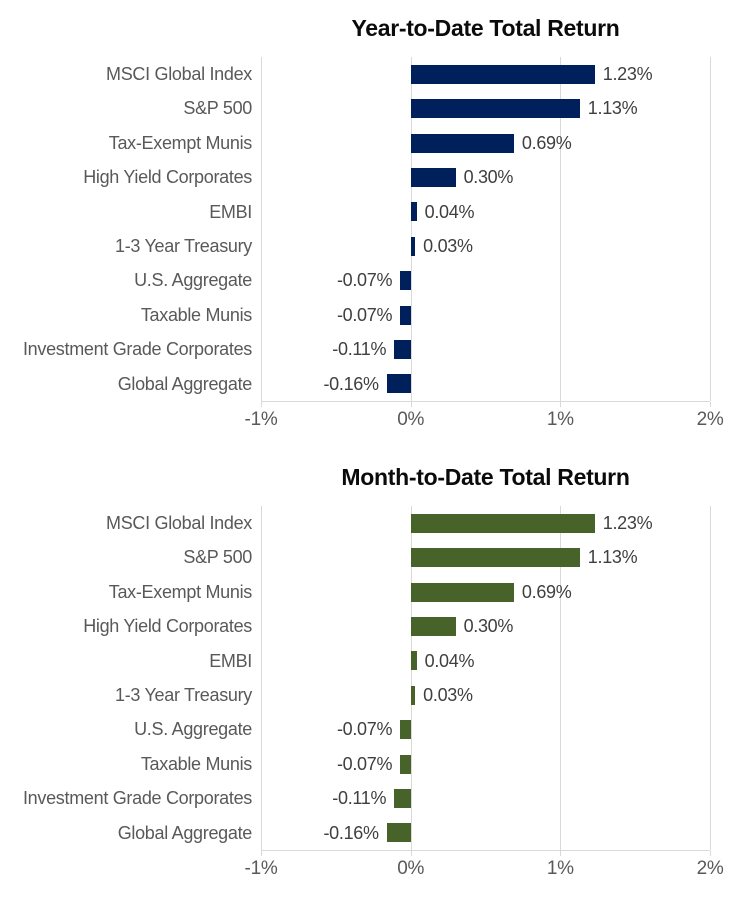 This screenshot has width=734, height=905. What do you see at coordinates (485, 477) in the screenshot?
I see `chart-title: Month-to-Date Total Return` at bounding box center [485, 477].